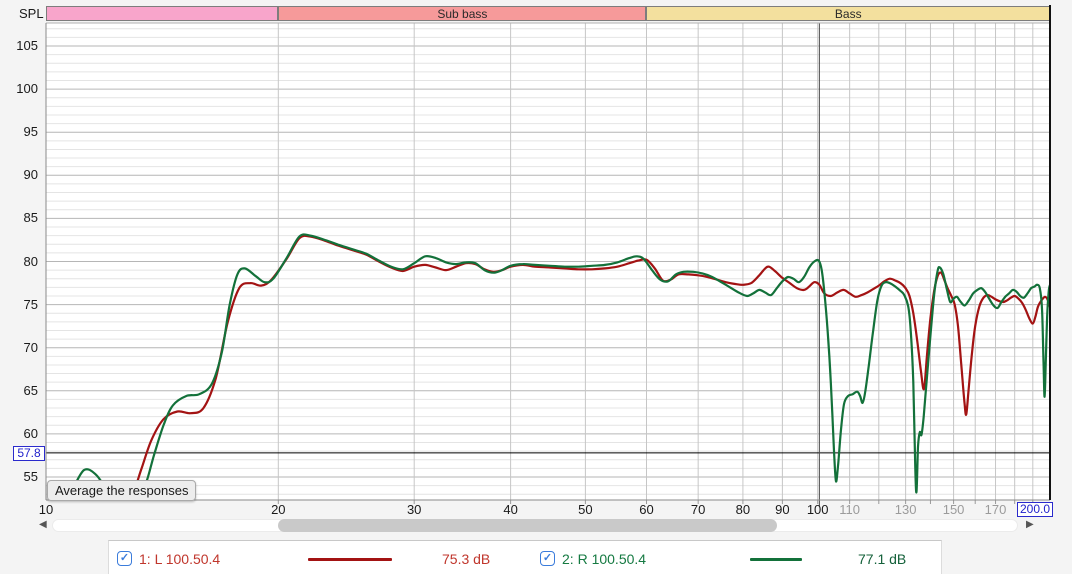 Image resolution: width=1072 pixels, height=574 pixels. I want to click on measurement-2-checkbox: ✓, so click(547, 558).